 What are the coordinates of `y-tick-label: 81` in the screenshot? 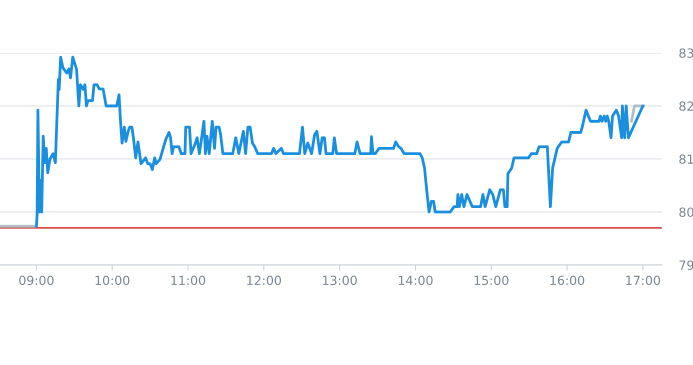 It's located at (686, 159).